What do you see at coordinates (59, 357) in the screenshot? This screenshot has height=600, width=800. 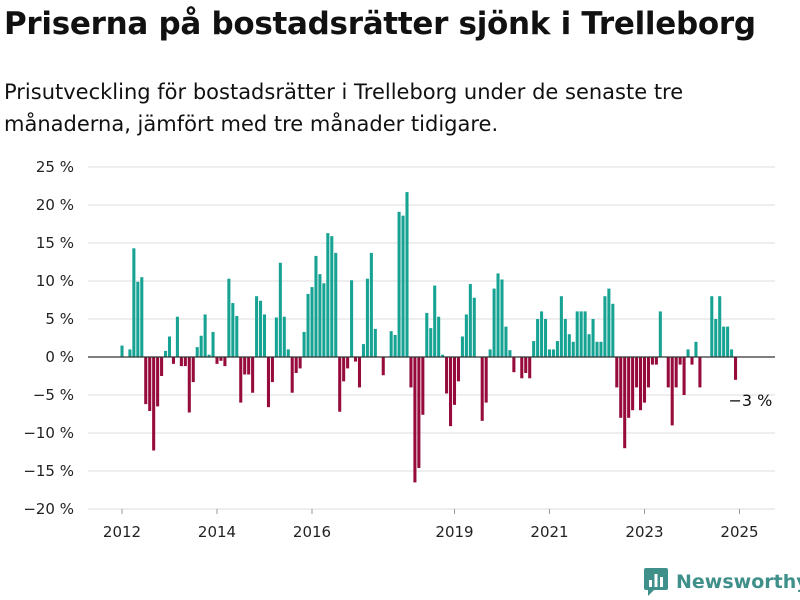 I see `y-tick-label: 0 %` at bounding box center [59, 357].